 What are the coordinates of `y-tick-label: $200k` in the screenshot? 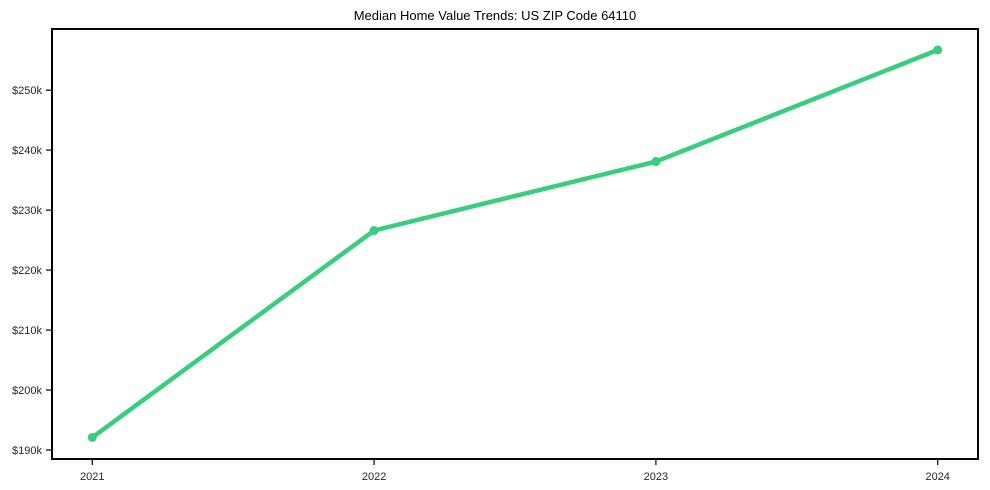 It's located at (27, 391).